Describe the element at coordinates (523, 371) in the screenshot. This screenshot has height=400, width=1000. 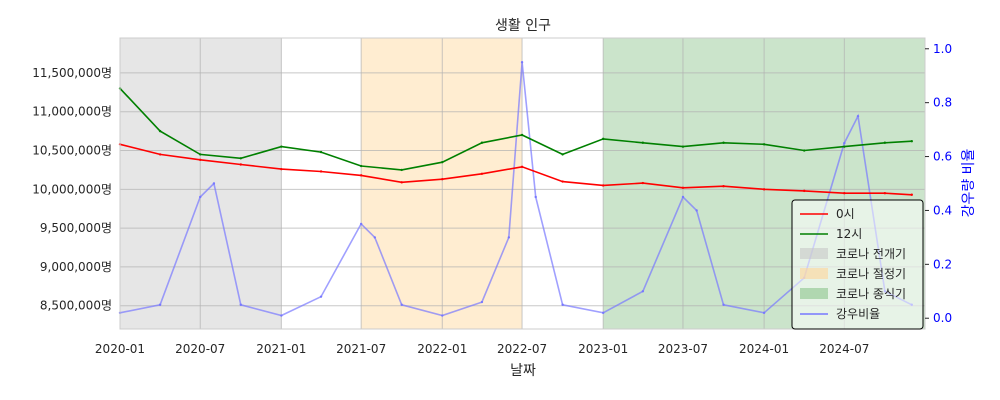
I see `x-axis-label: 날짜` at that location.